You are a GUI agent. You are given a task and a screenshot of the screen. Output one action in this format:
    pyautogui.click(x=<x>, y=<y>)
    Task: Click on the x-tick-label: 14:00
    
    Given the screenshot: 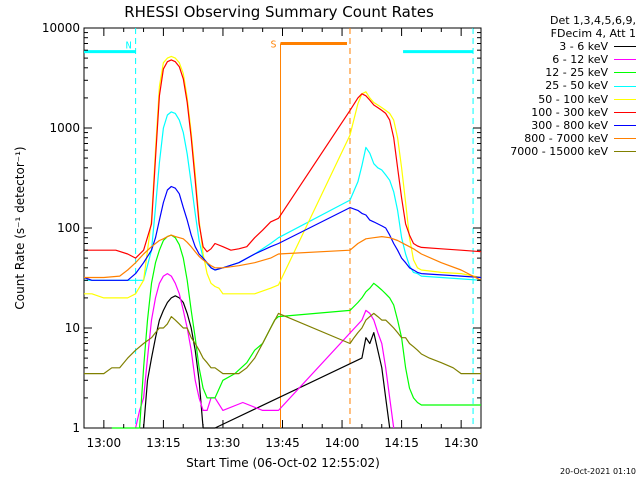 What is the action you would take?
    pyautogui.click(x=342, y=443)
    